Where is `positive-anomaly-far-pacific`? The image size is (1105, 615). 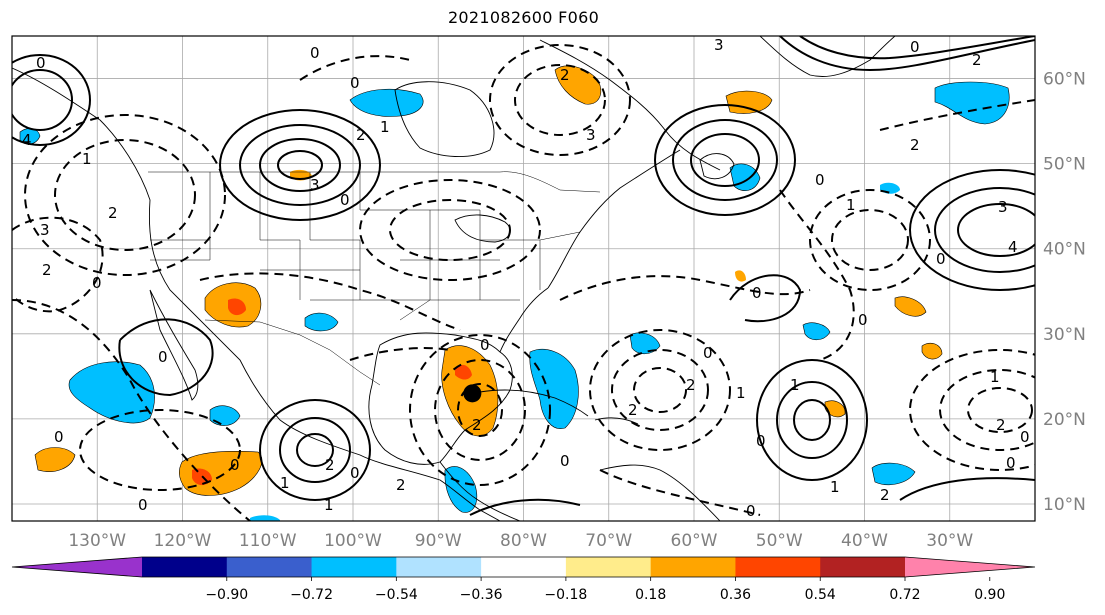
positive-anomaly-far-pacific is located at coordinates (55, 459).